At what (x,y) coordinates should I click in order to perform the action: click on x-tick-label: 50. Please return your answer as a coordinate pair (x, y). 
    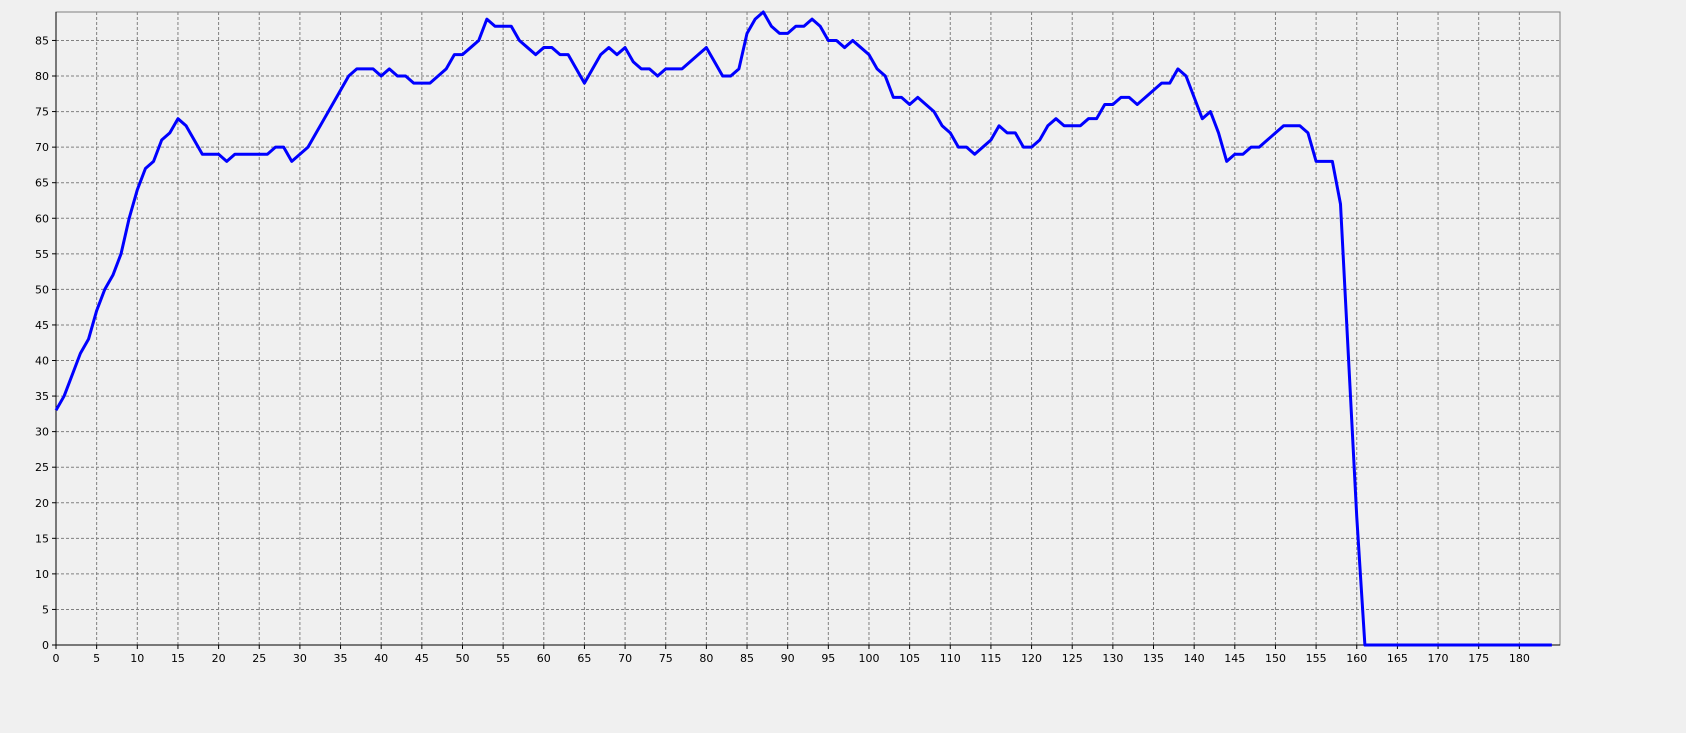
    Looking at the image, I should click on (462, 658).